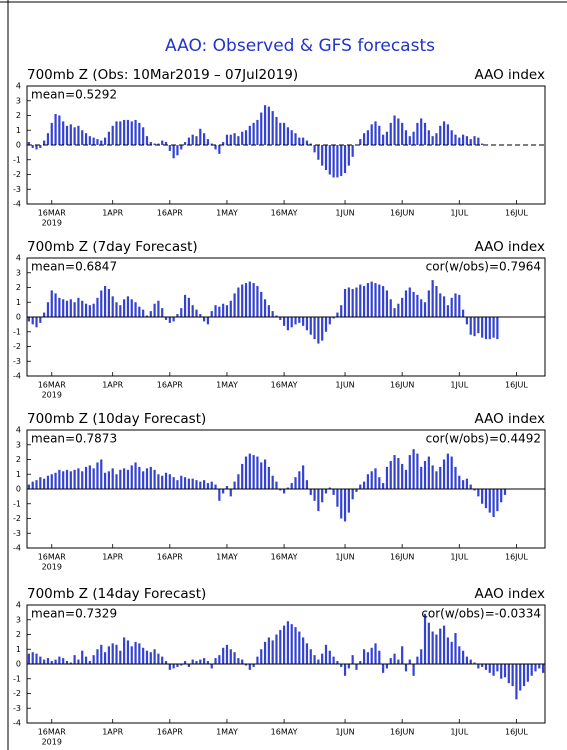 Image resolution: width=567 pixels, height=750 pixels. Describe the element at coordinates (17, 548) in the screenshot. I see `y-tick-label: -4` at that location.